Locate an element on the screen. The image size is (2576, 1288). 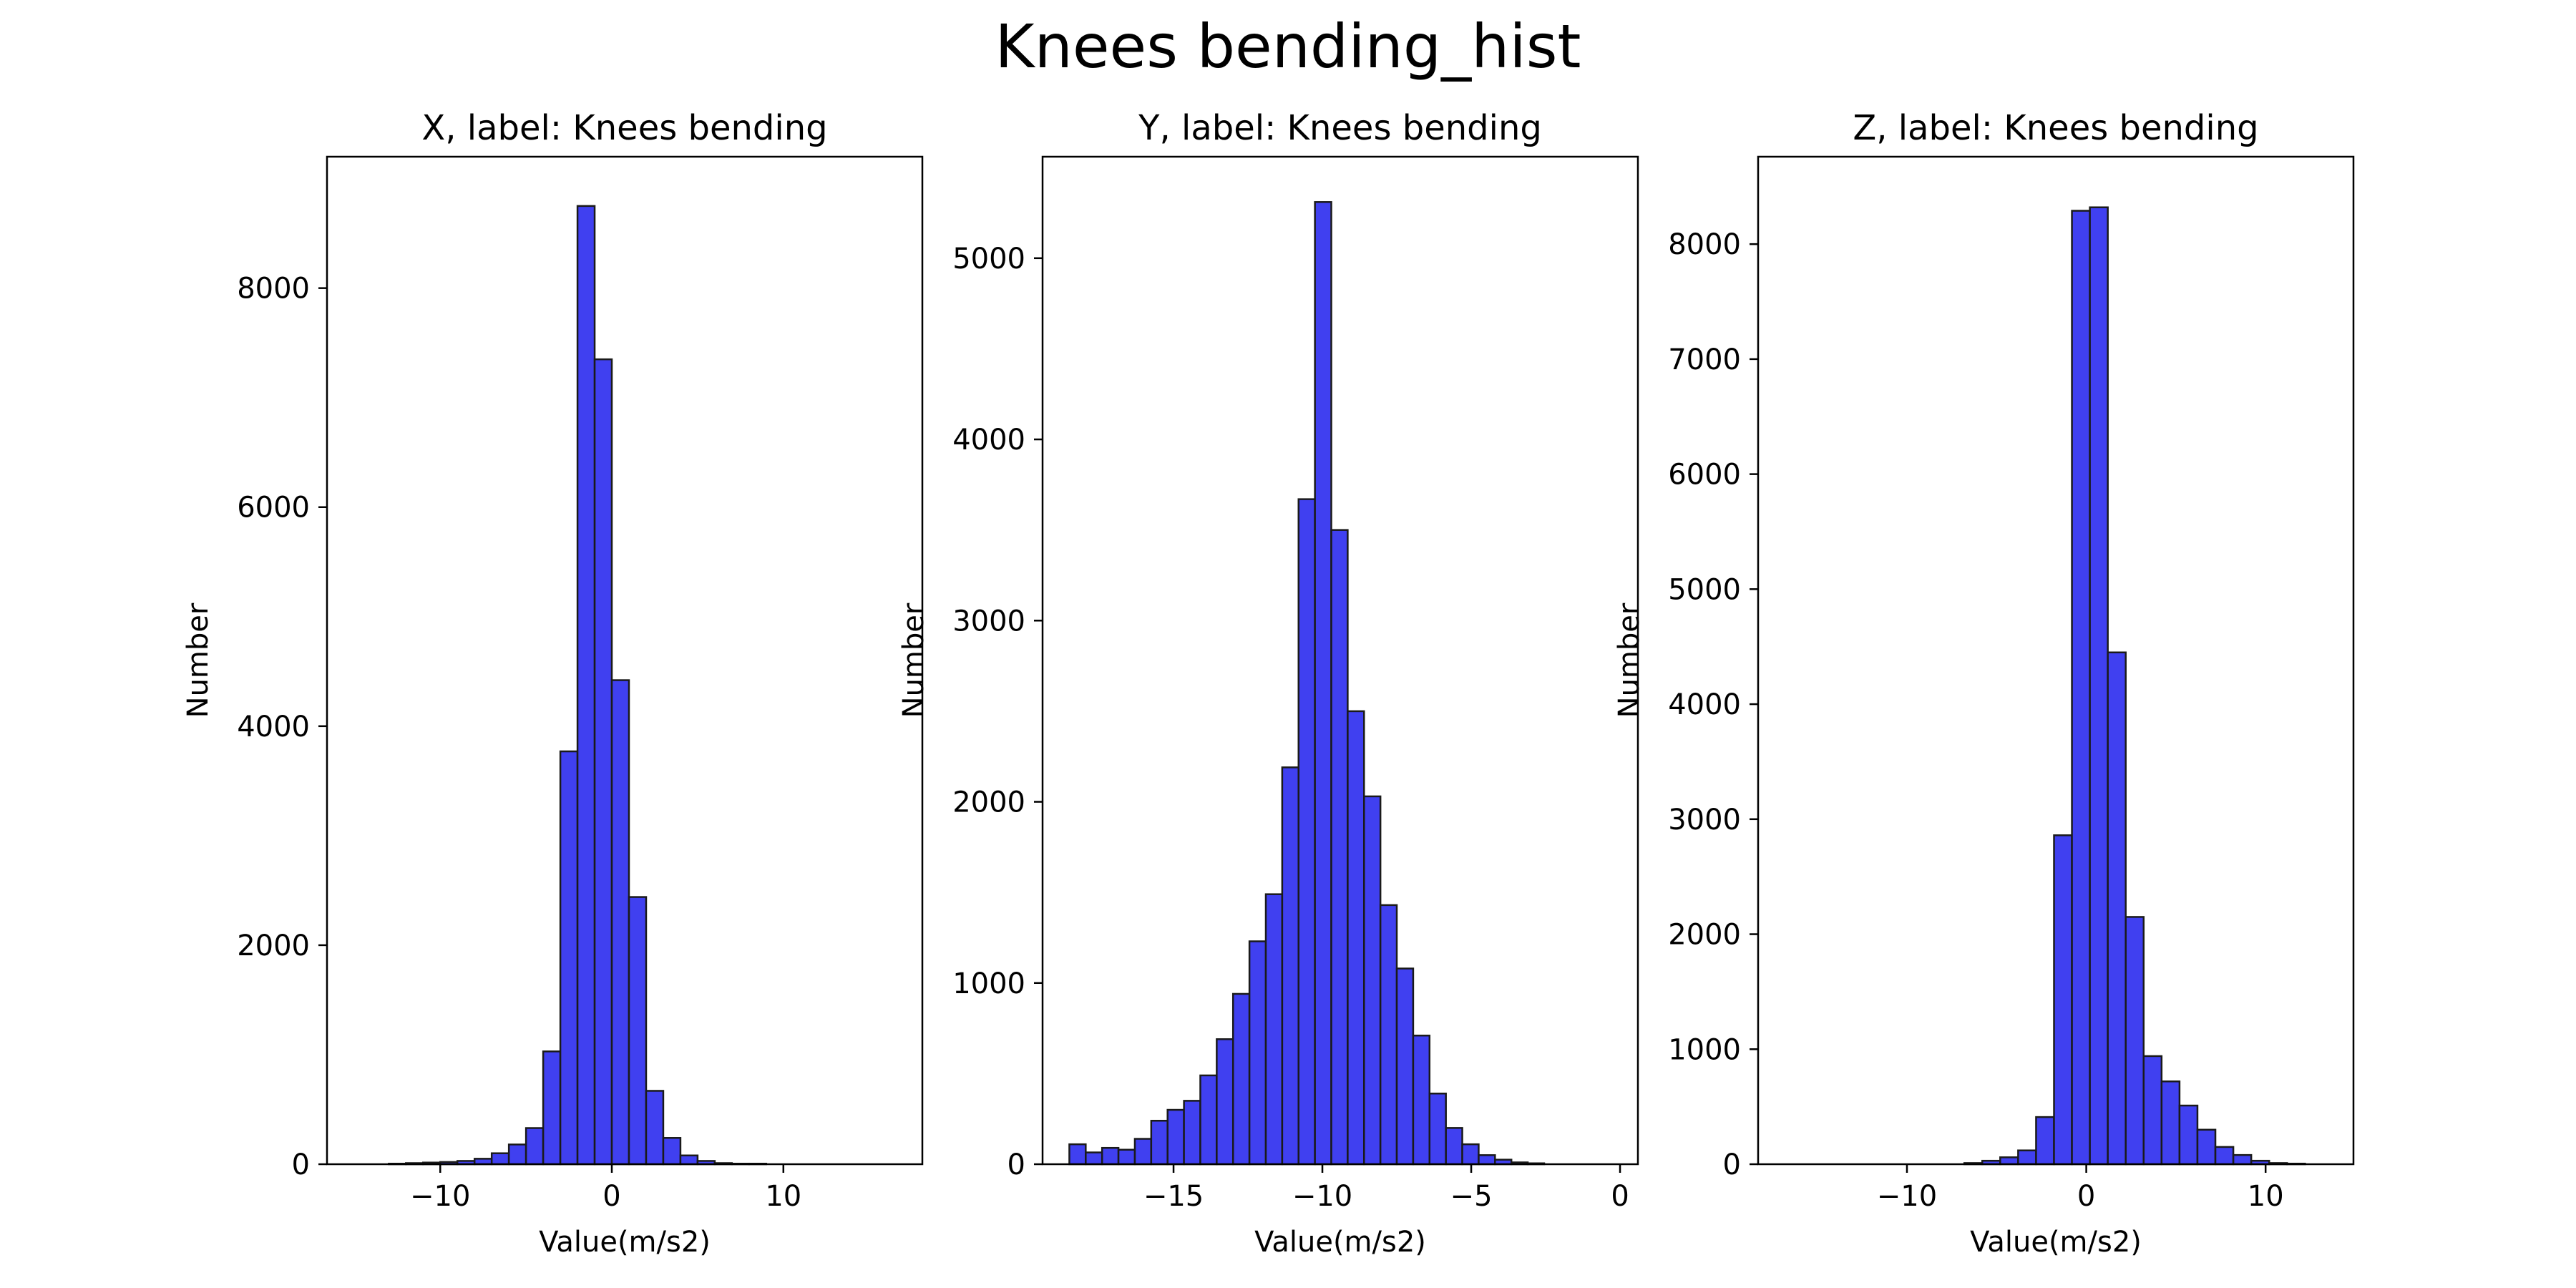
panel-title: Y, label: Knees bending is located at coordinates (1340, 128).